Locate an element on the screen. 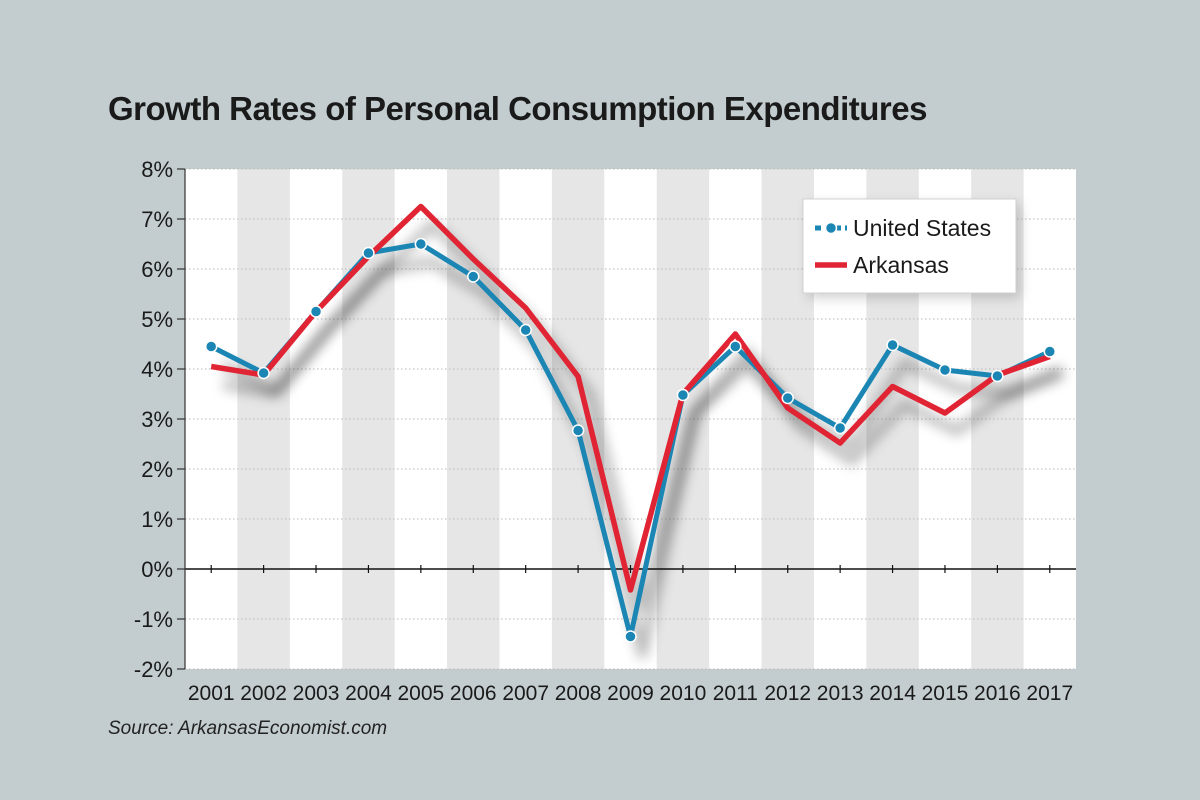 Image resolution: width=1200 pixels, height=800 pixels. y-tick-label: 4% is located at coordinates (157, 369).